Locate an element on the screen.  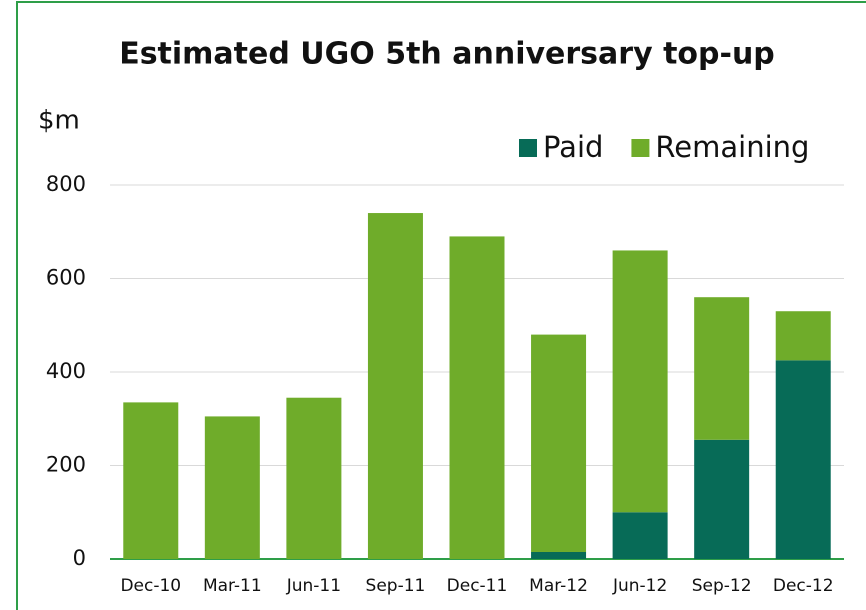
x-tick-label: Dec-10 is located at coordinates (150, 586).